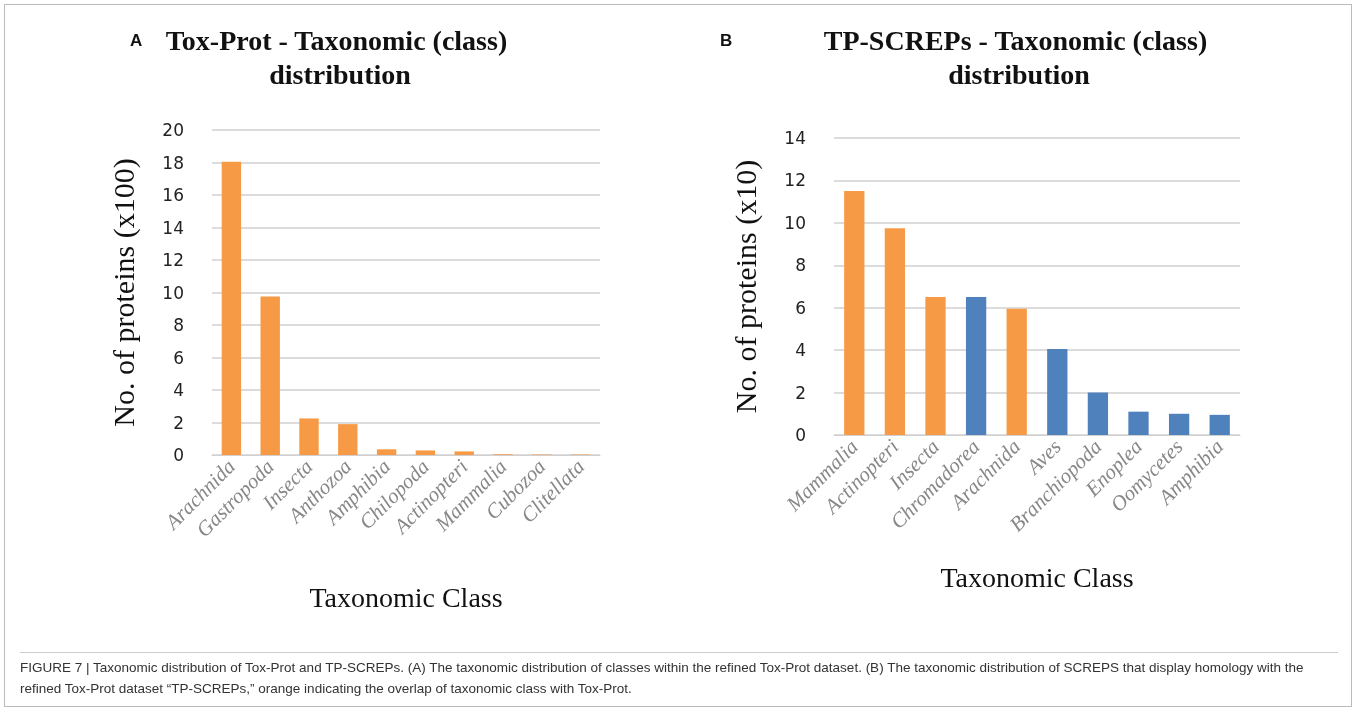  Describe the element at coordinates (726, 40) in the screenshot. I see `text: B` at that location.